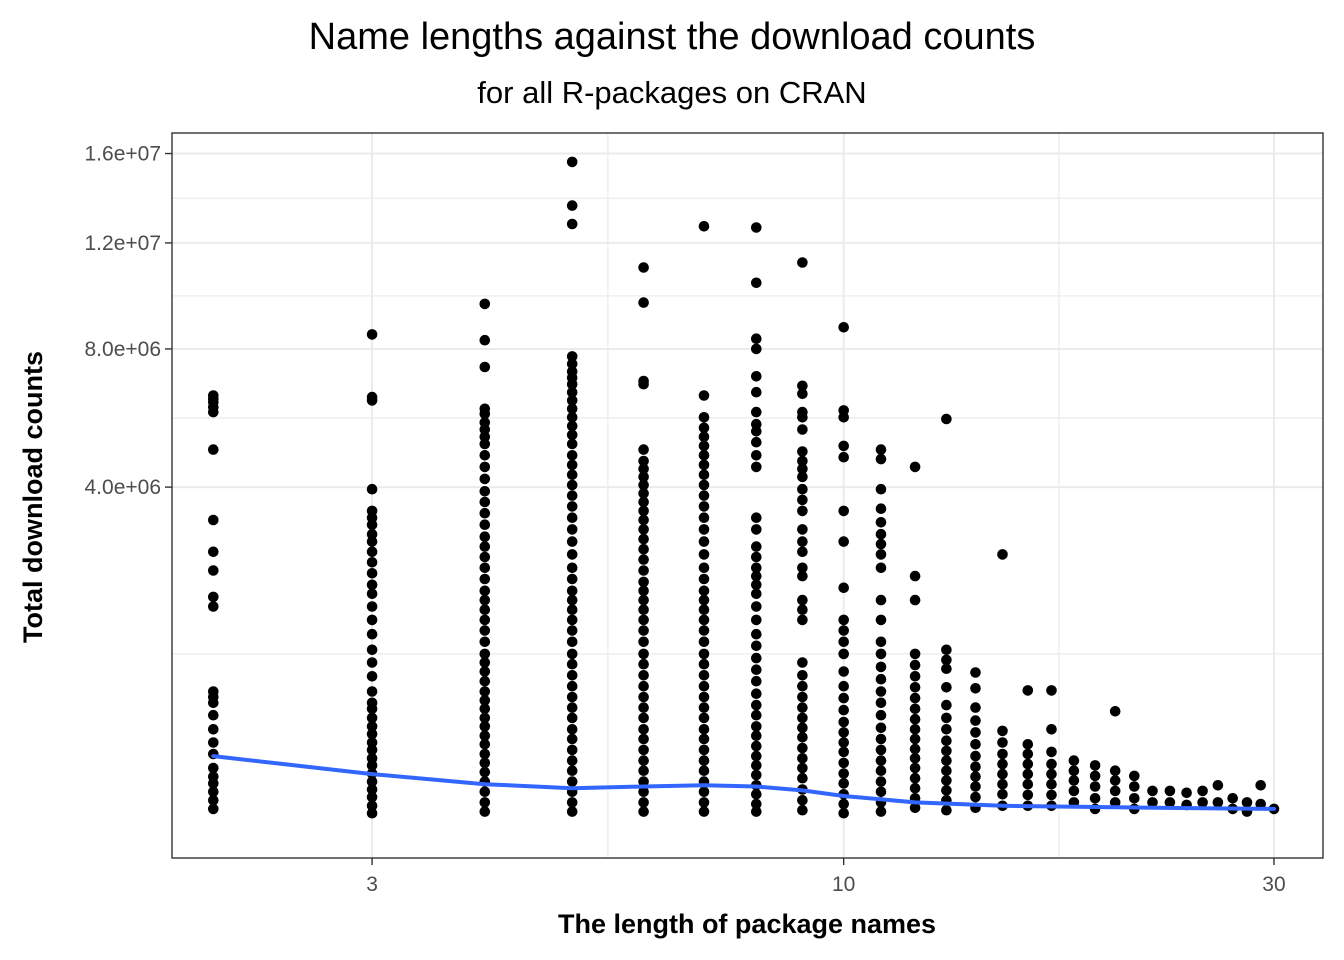 This screenshot has width=1344, height=960. Describe the element at coordinates (1273, 884) in the screenshot. I see `x-tick-label: 30` at that location.